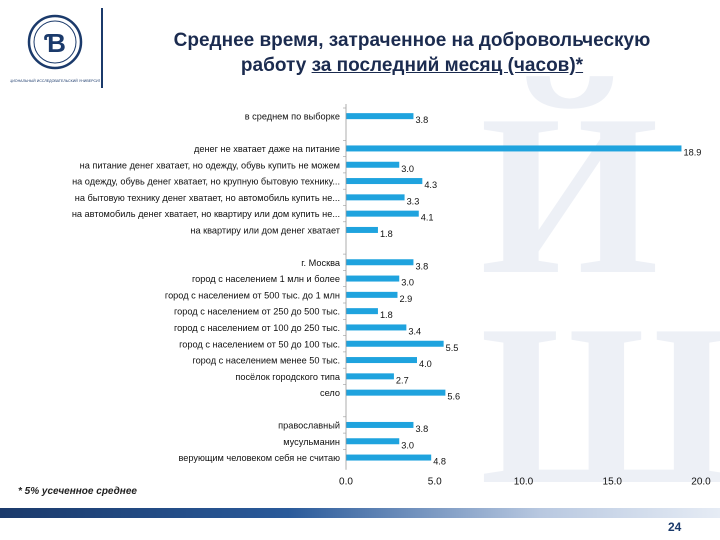 The height and width of the screenshot is (540, 720). Describe the element at coordinates (447, 65) in the screenshot. I see `title-line-2-underlined: за последний месяц (часов)*` at that location.